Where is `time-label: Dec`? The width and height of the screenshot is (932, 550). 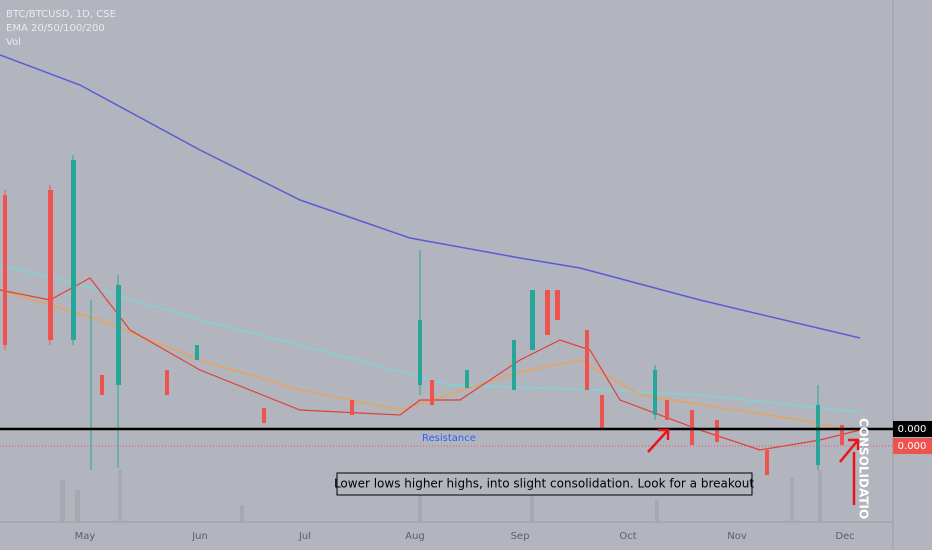
time-label: Dec is located at coordinates (844, 536).